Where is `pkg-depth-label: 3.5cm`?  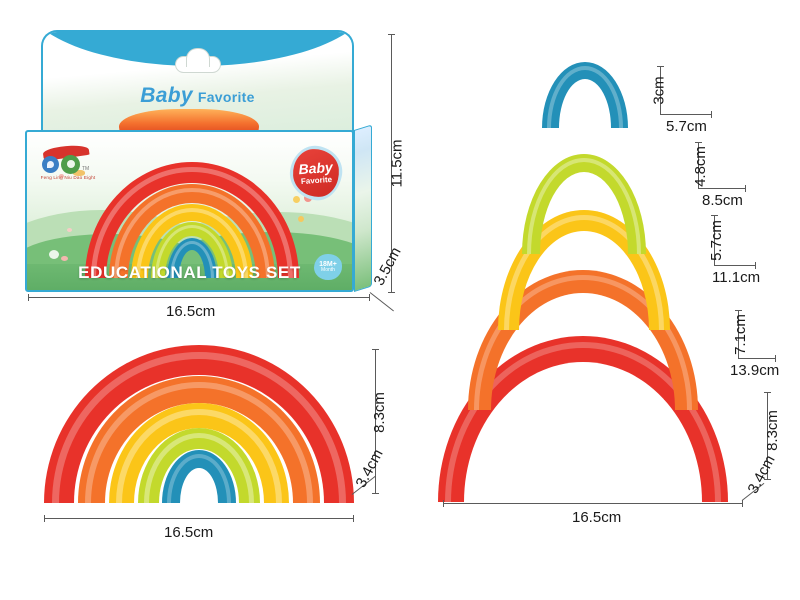
pkg-depth-label: 3.5cm is located at coordinates (387, 266).